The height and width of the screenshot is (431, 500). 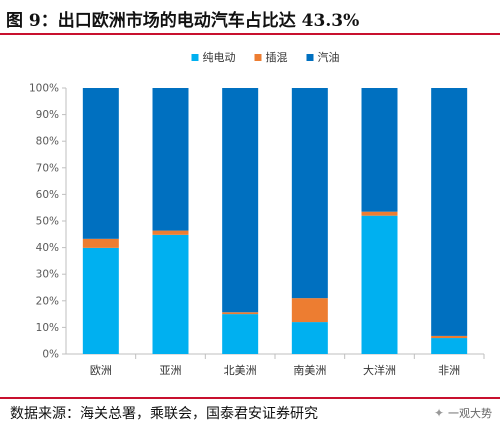 I want to click on legend-label: 插混, so click(x=277, y=57).